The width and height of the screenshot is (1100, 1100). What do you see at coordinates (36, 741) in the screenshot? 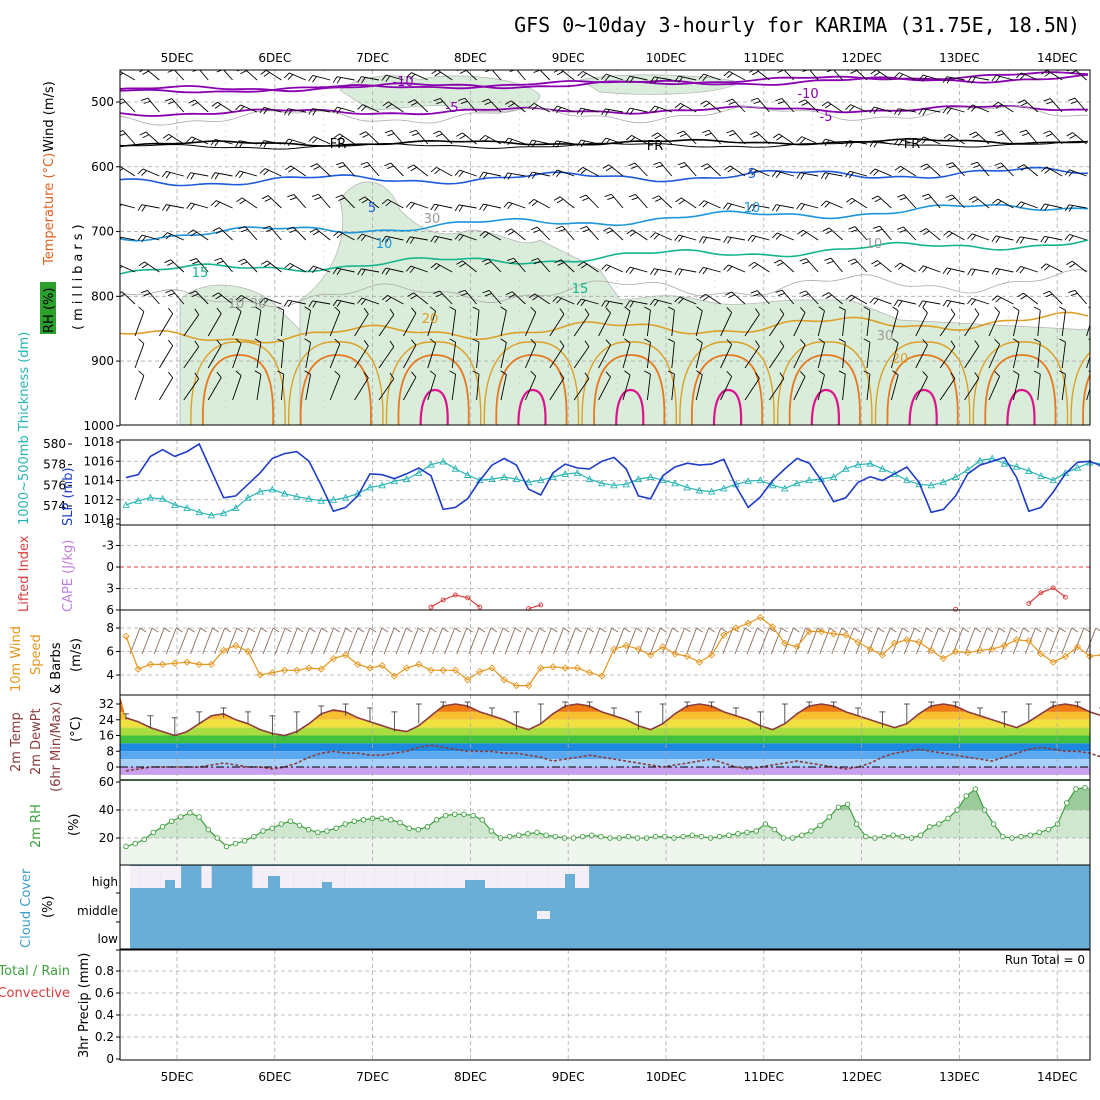
I see `temp-label-2: 2m DewPt` at bounding box center [36, 741].